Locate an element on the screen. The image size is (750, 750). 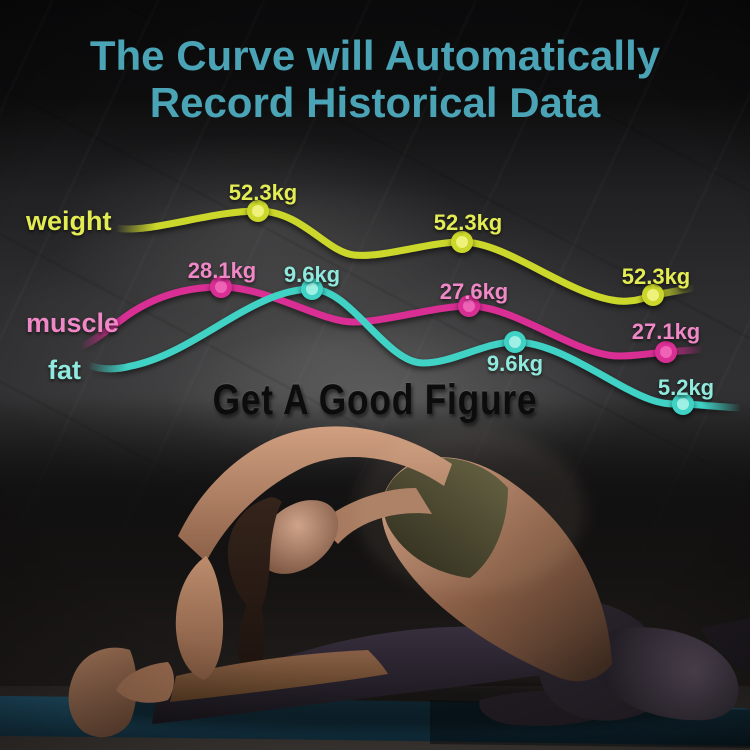
tagline: Get A Good Figure is located at coordinates (375, 400).